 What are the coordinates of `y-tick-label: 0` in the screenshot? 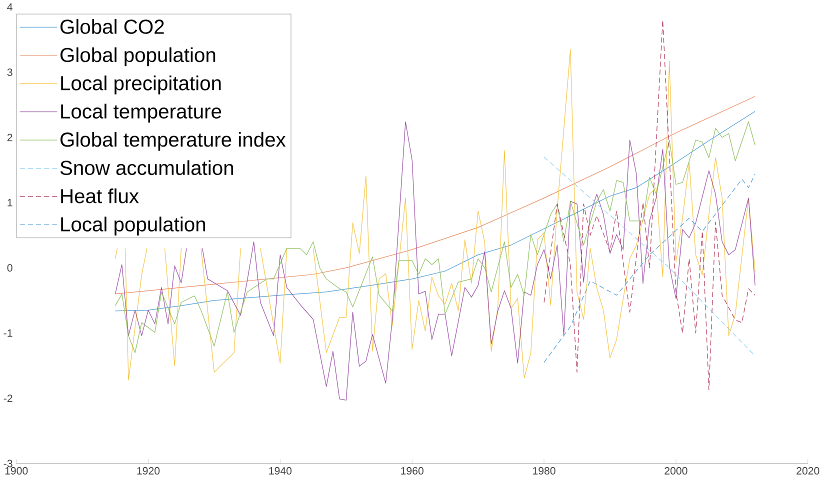 It's located at (9, 268).